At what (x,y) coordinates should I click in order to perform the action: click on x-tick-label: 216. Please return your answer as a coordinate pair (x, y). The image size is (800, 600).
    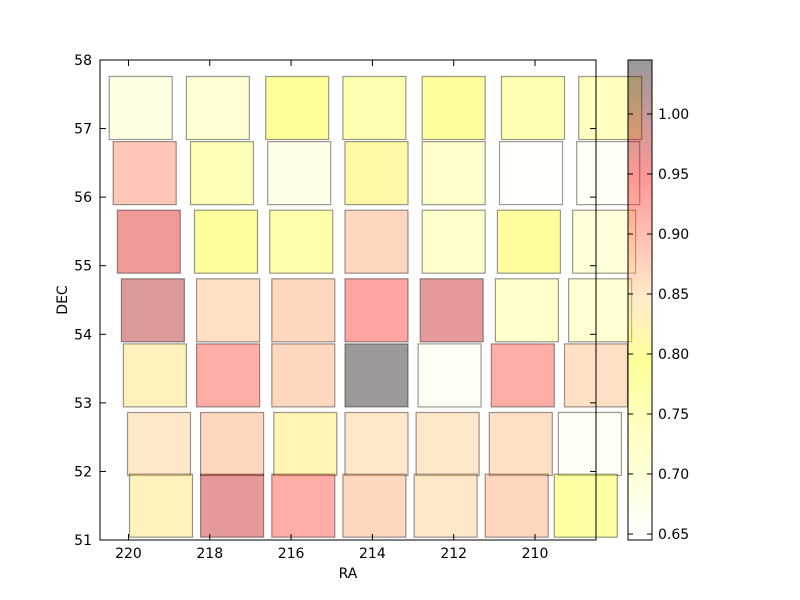
    Looking at the image, I should click on (291, 554).